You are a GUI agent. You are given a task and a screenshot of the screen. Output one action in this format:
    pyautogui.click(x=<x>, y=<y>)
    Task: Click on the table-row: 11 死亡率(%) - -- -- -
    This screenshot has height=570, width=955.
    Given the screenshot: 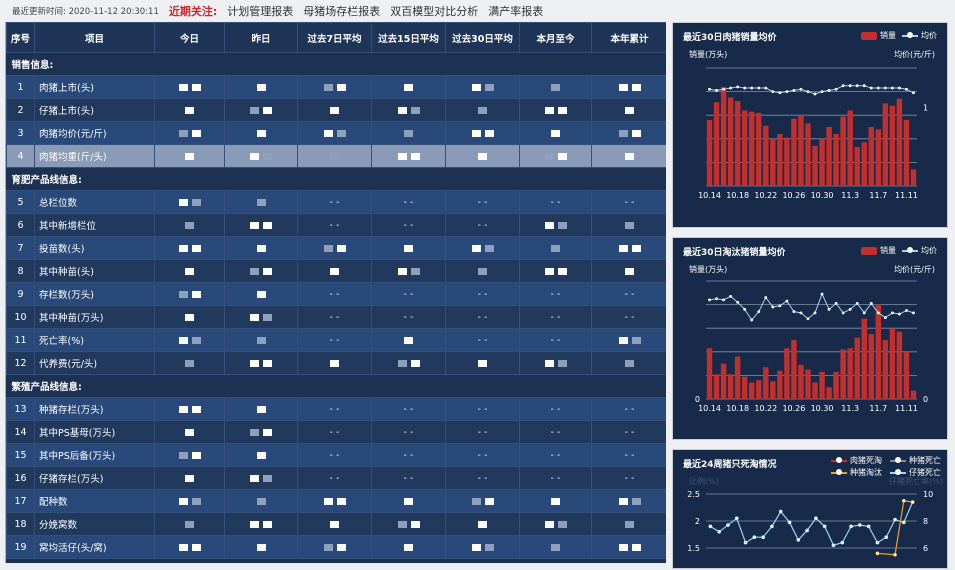 What is the action you would take?
    pyautogui.click(x=336, y=340)
    